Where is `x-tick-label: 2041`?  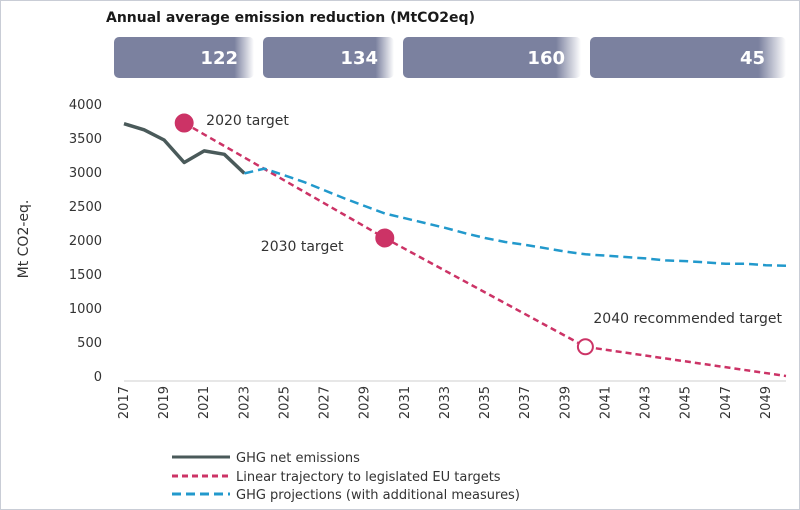 x-tick-label: 2041 is located at coordinates (605, 402).